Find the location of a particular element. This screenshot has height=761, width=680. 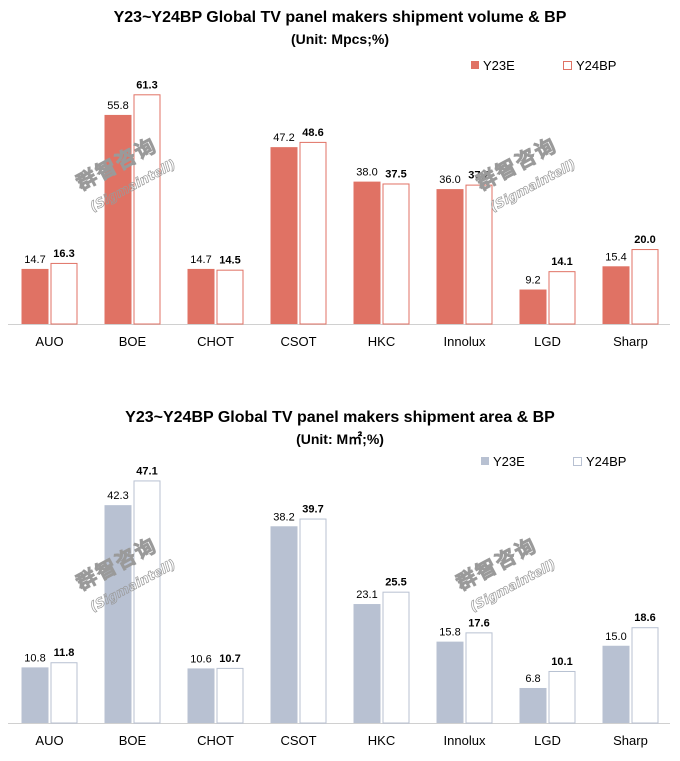

data-label-y23e-sharp: 15.0 is located at coordinates (615, 637).